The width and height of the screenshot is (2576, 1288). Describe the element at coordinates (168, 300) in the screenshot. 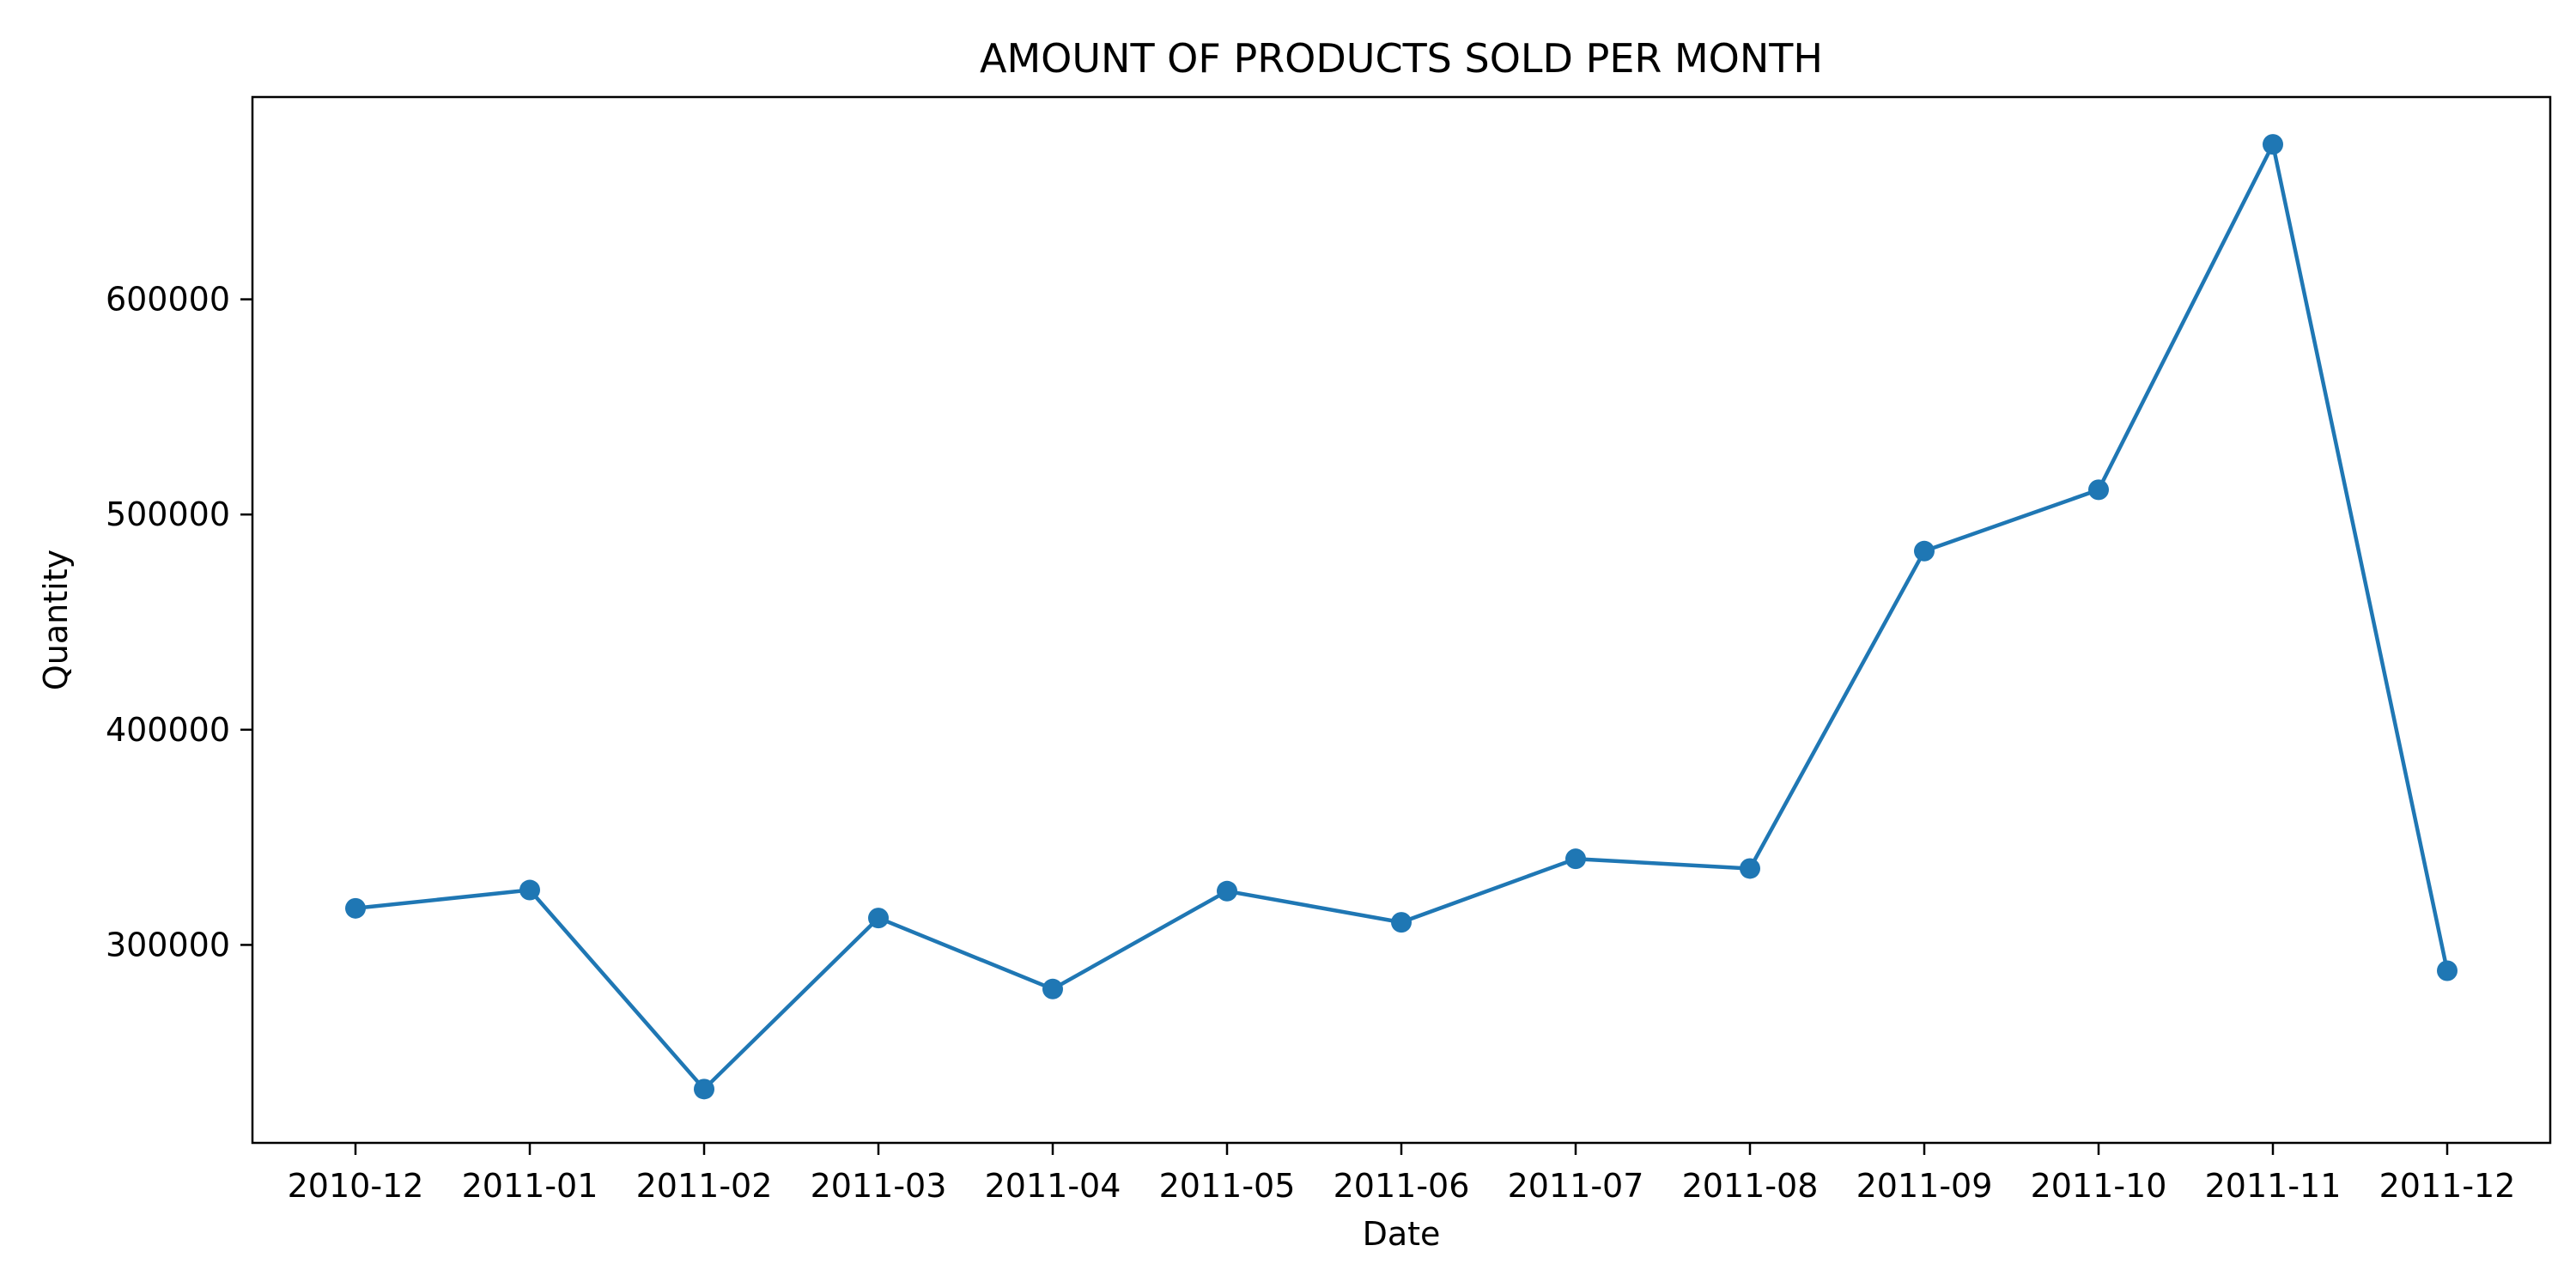

I see `y-tick-label: 600000` at that location.